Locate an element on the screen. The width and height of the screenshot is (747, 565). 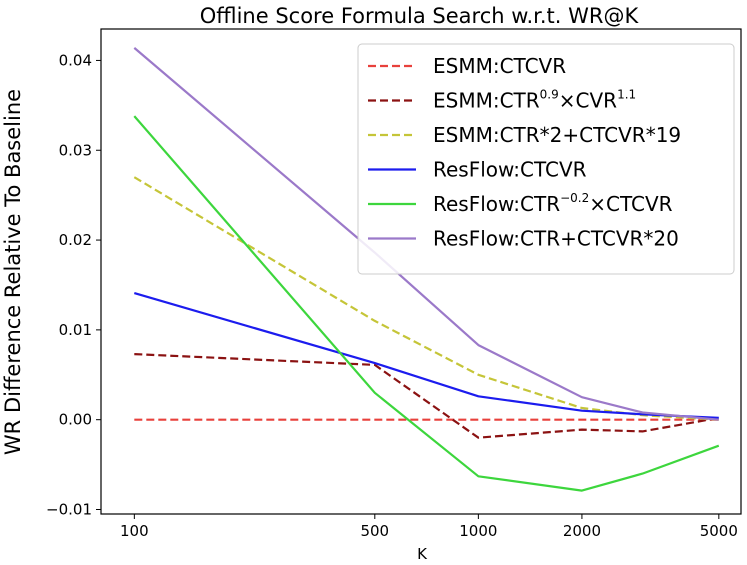
legend-label-4: ResFlow:CTCVR is located at coordinates (510, 170).